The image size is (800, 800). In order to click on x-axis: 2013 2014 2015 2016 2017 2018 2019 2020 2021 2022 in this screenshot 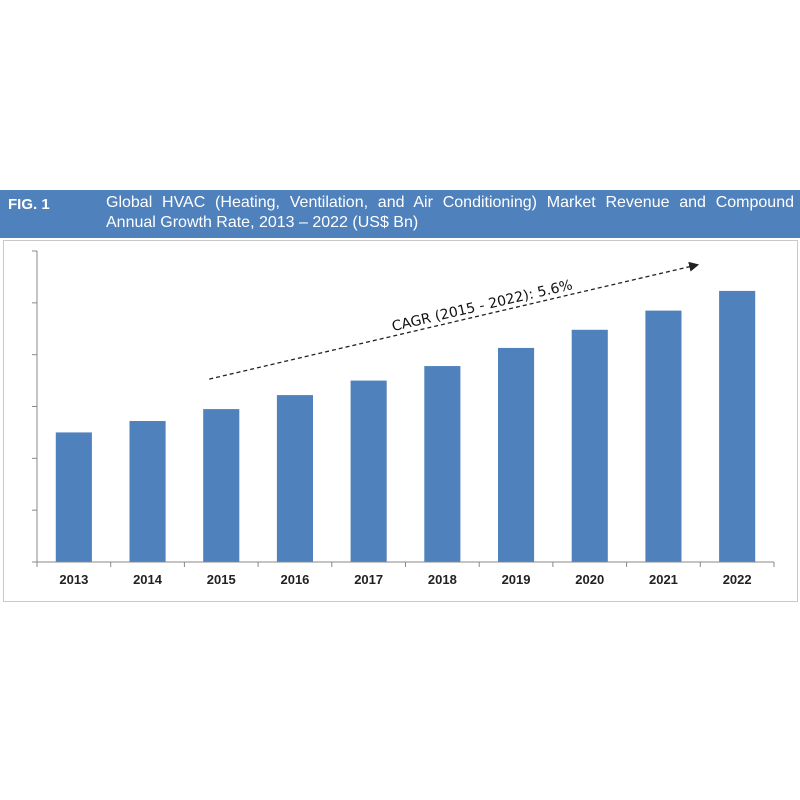, I will do `click(405, 574)`.